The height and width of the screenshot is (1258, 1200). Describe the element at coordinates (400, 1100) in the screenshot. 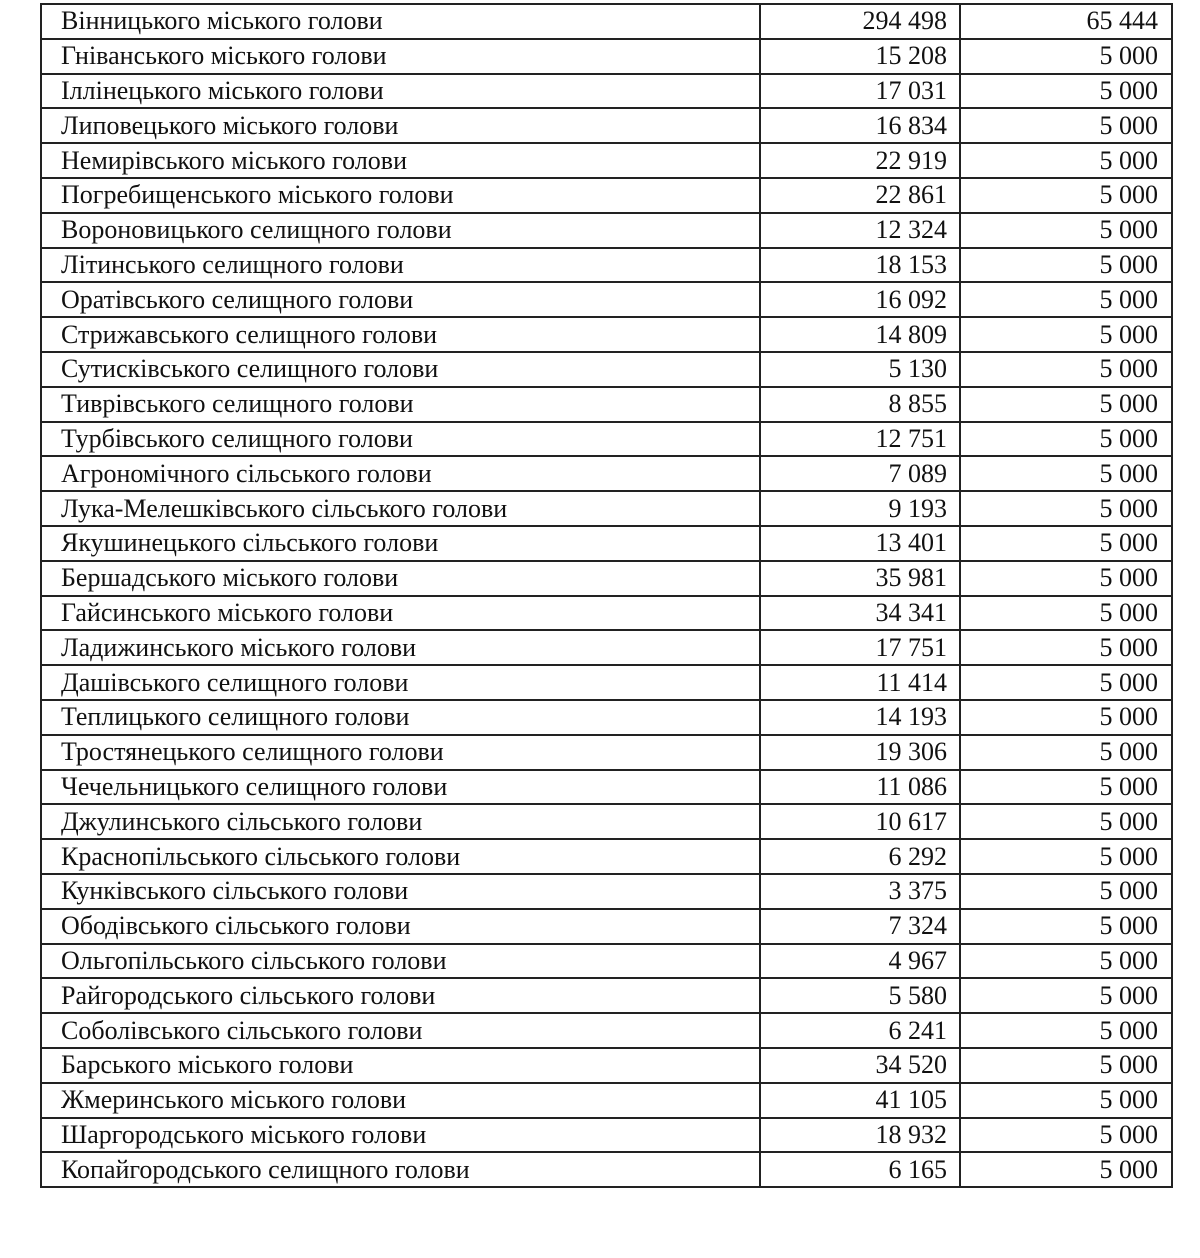

I see `row-name-cell: Жмеринського міського голови` at that location.